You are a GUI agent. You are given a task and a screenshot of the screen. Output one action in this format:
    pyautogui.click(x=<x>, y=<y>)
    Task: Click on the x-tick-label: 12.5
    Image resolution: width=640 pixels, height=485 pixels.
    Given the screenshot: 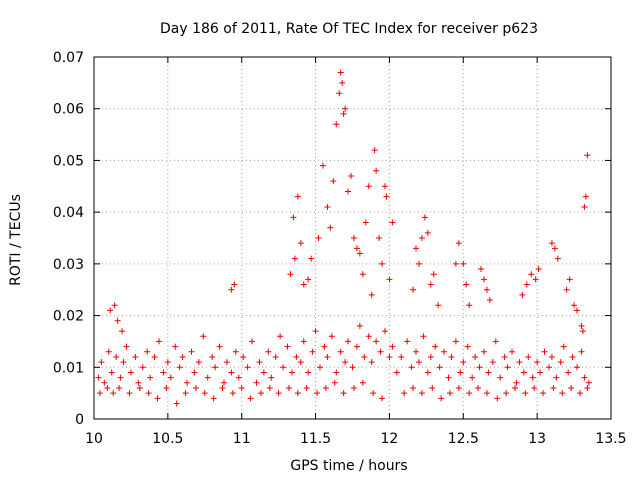 What is the action you would take?
    pyautogui.click(x=463, y=439)
    